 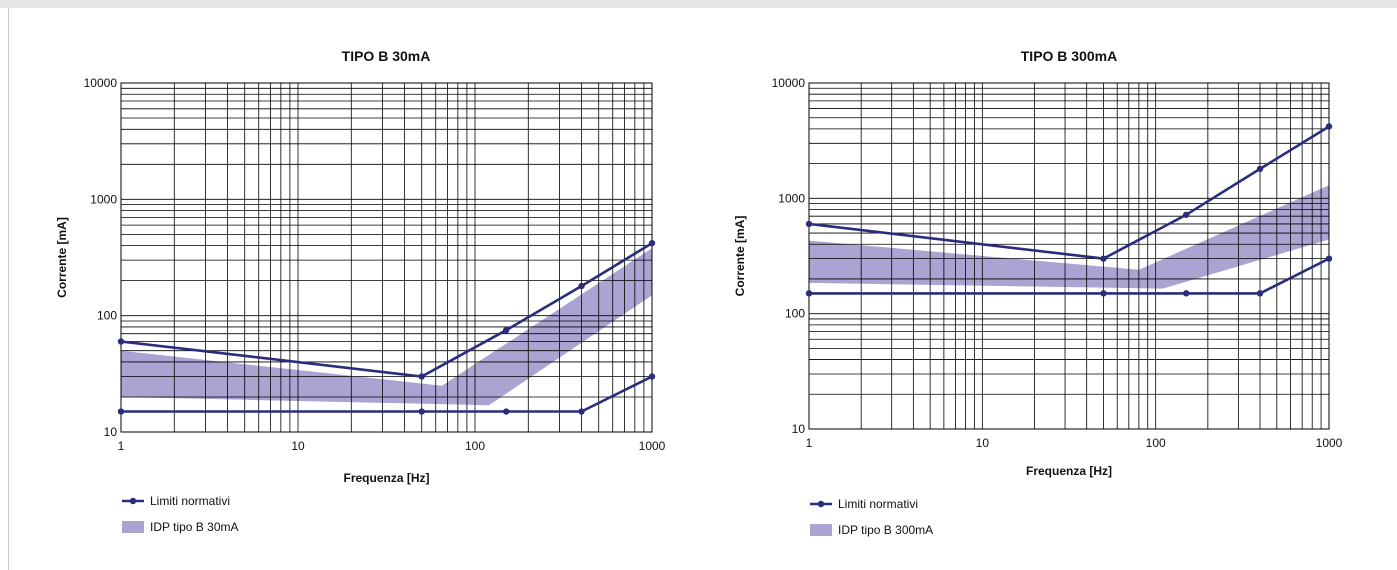 I want to click on top-bar, so click(x=698, y=4).